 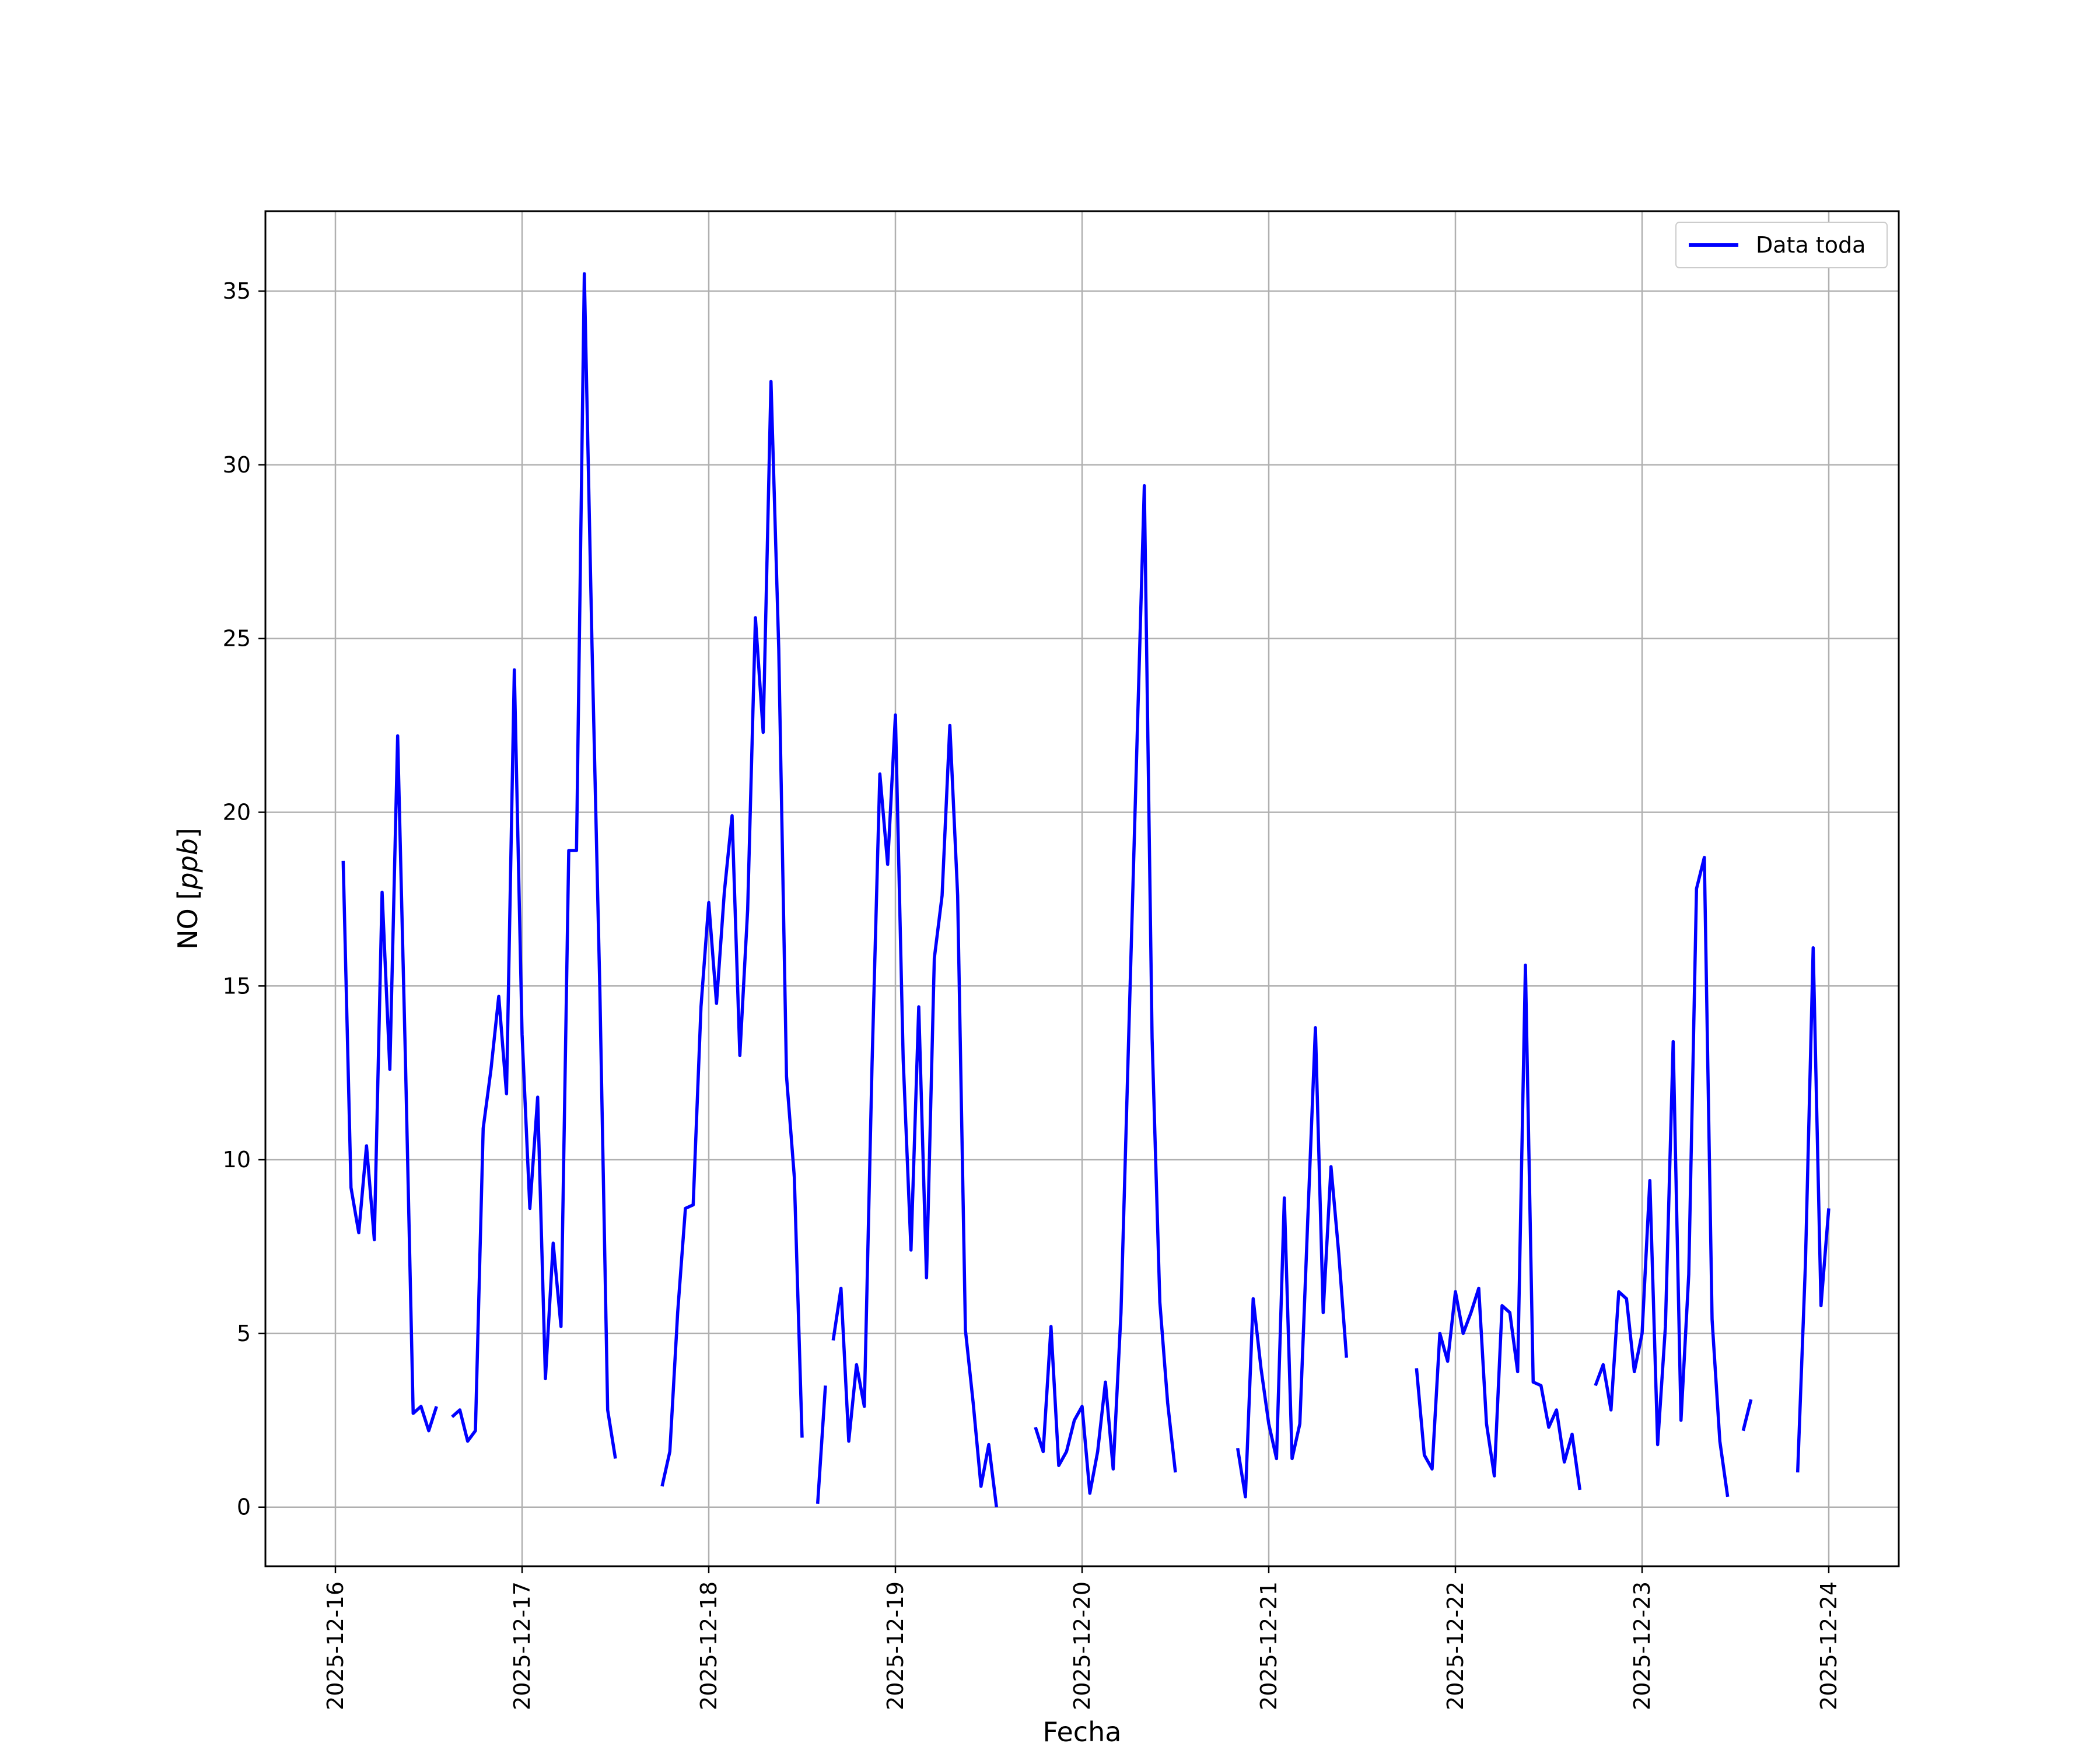 What do you see at coordinates (237, 639) in the screenshot?
I see `y-tick-label: 25` at bounding box center [237, 639].